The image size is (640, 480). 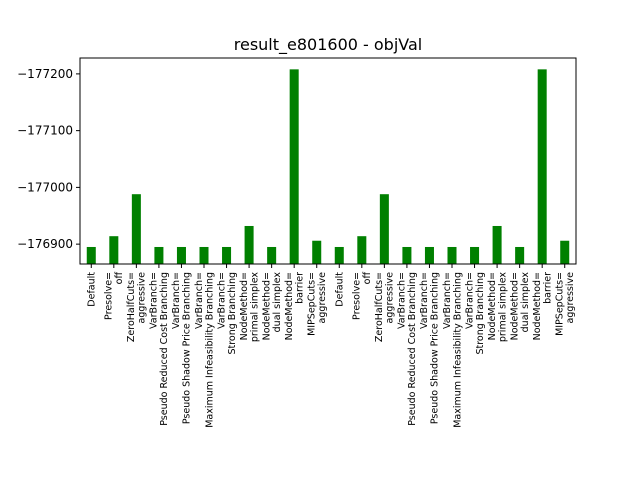 What do you see at coordinates (45, 187) in the screenshot?
I see `y-tick-label: −177000` at bounding box center [45, 187].